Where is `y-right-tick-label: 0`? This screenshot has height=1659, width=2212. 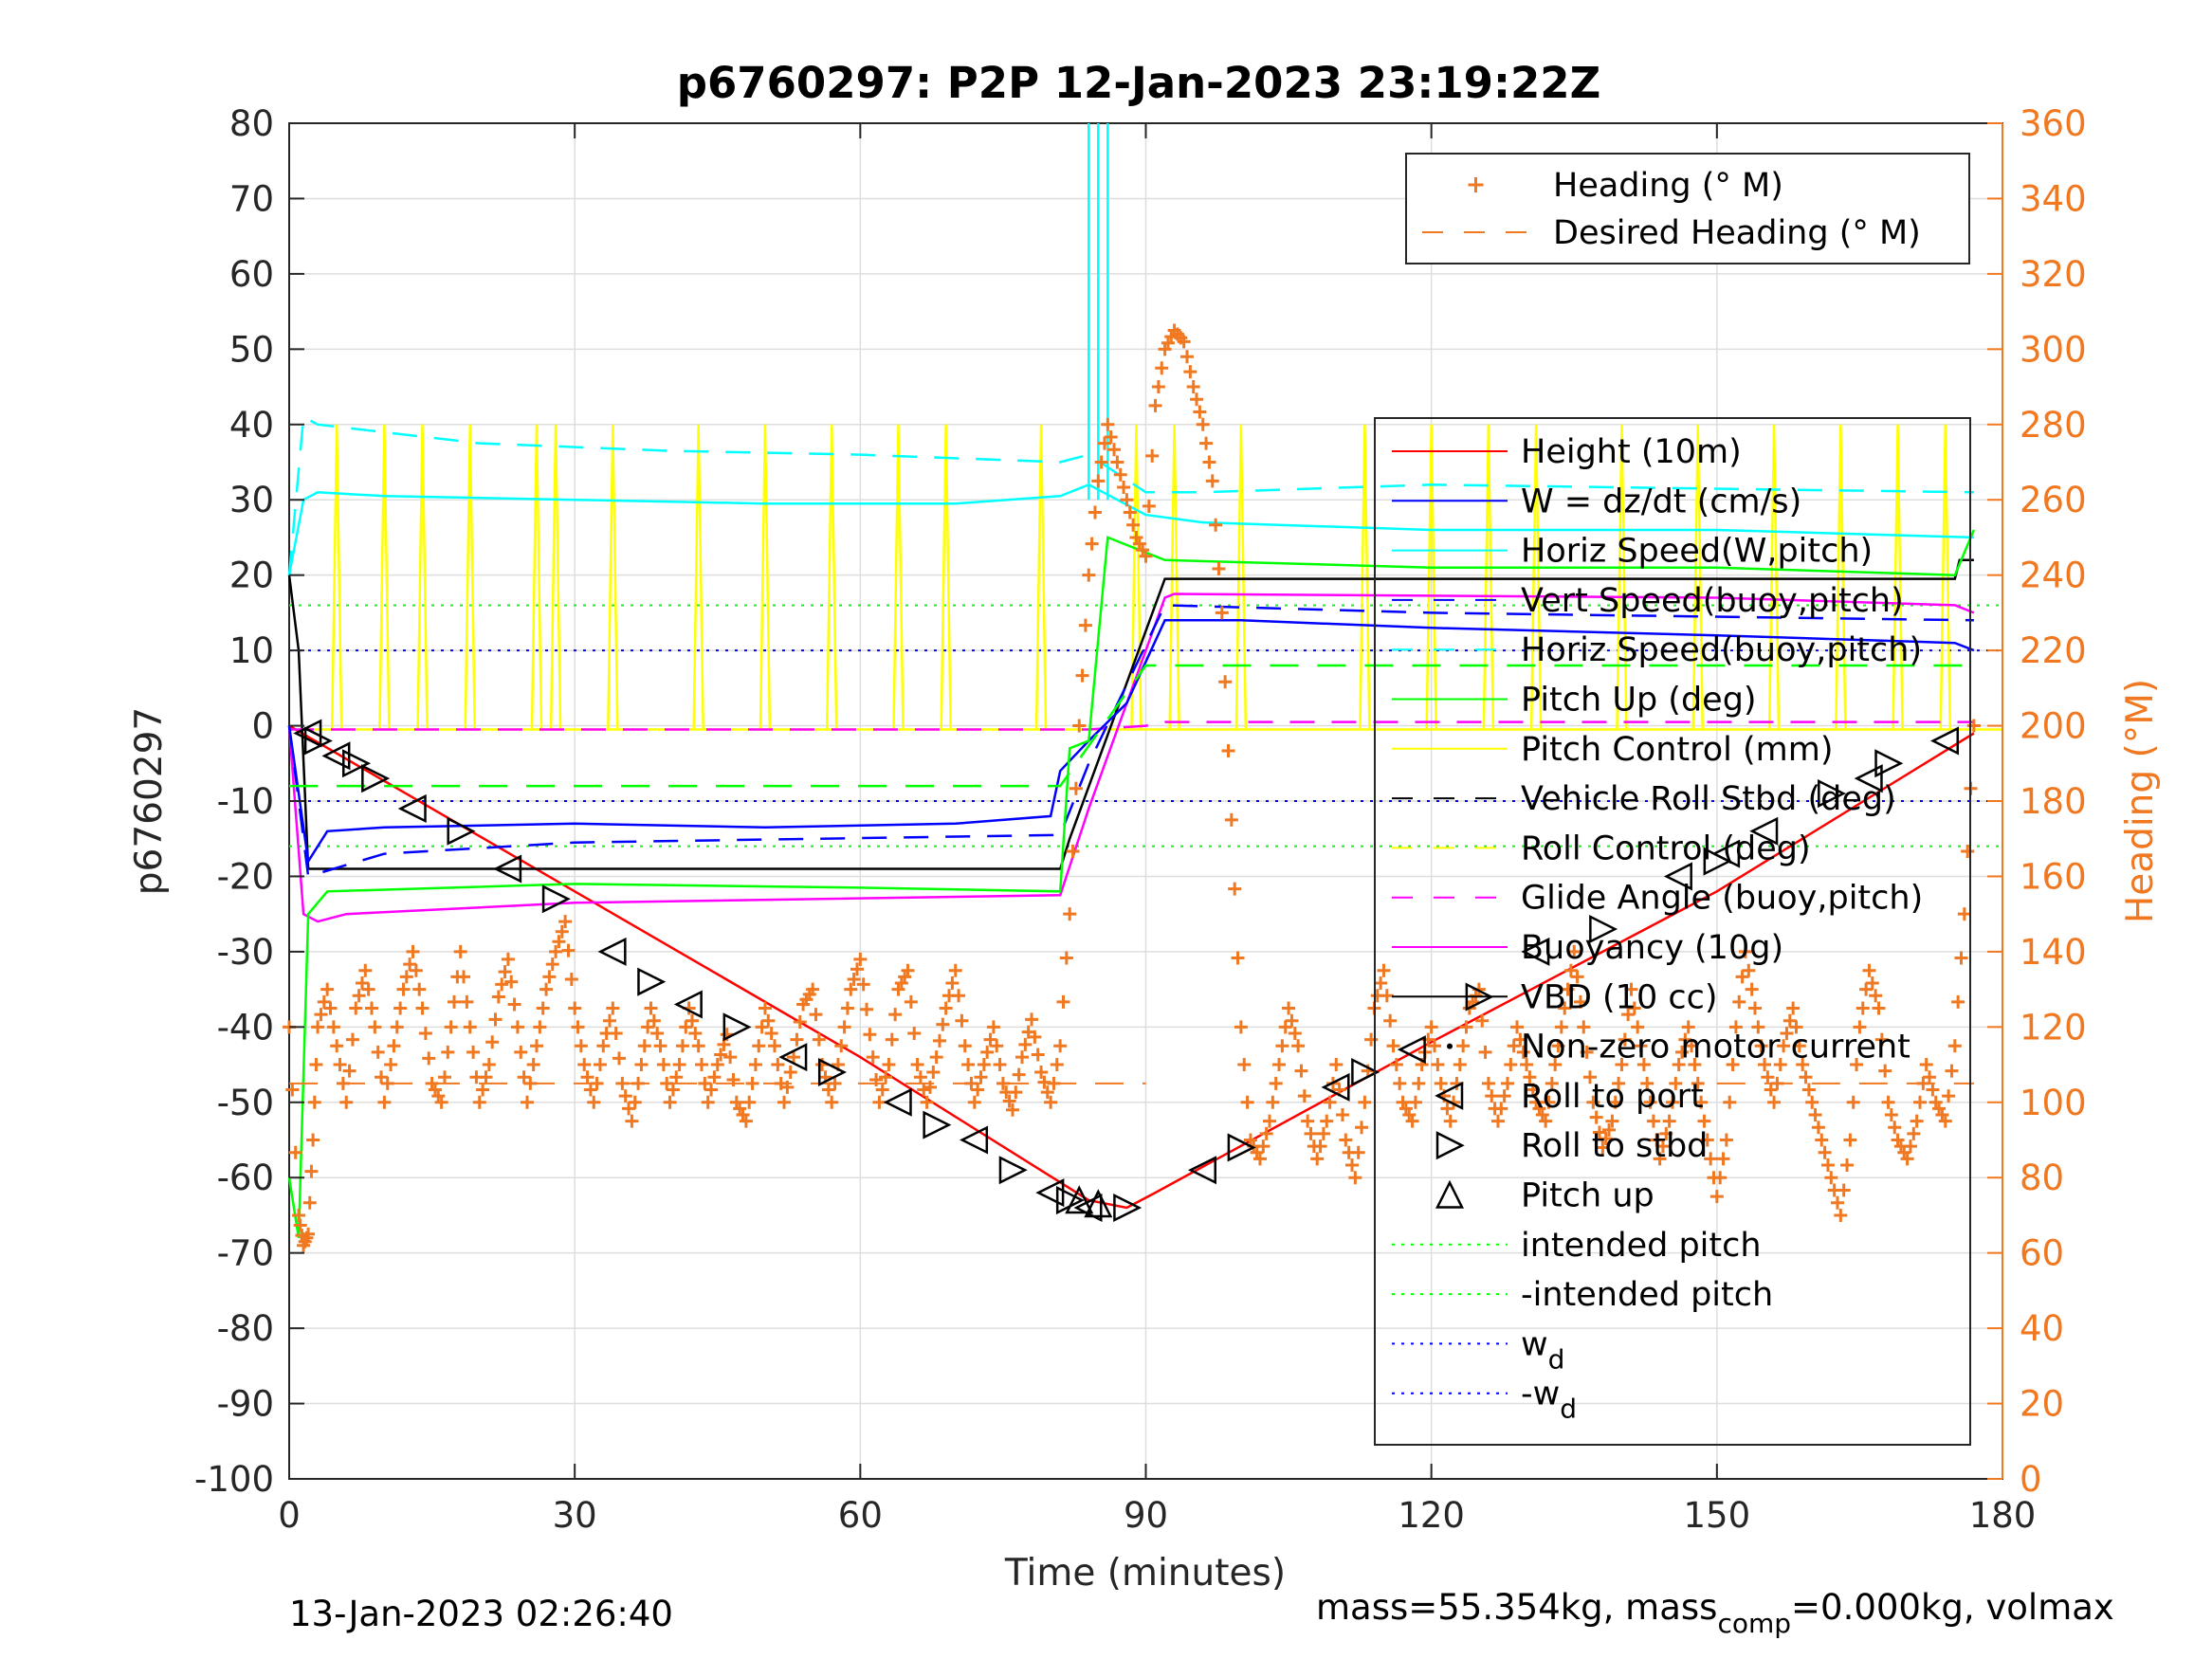
y-right-tick-label: 0 is located at coordinates (2031, 1479).